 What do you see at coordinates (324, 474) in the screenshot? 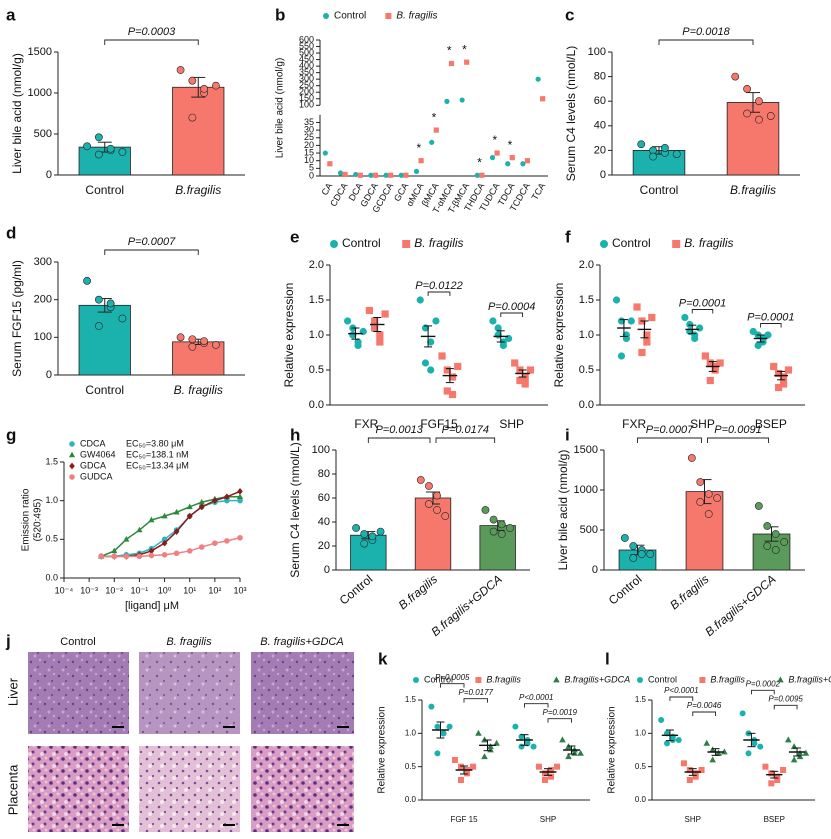
I see `y-tick-label: 80` at bounding box center [324, 474].